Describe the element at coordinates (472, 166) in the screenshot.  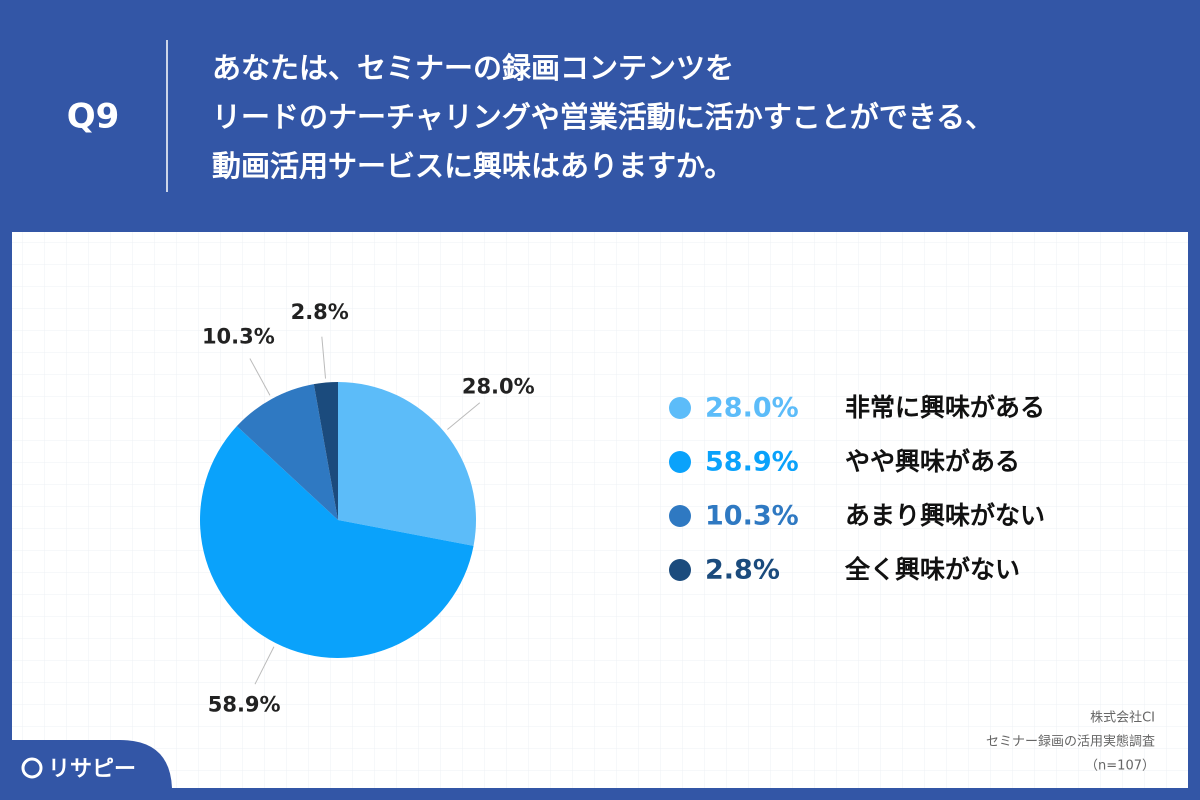
I see `title-line: 動画活用サービスに興味はありますか。` at that location.